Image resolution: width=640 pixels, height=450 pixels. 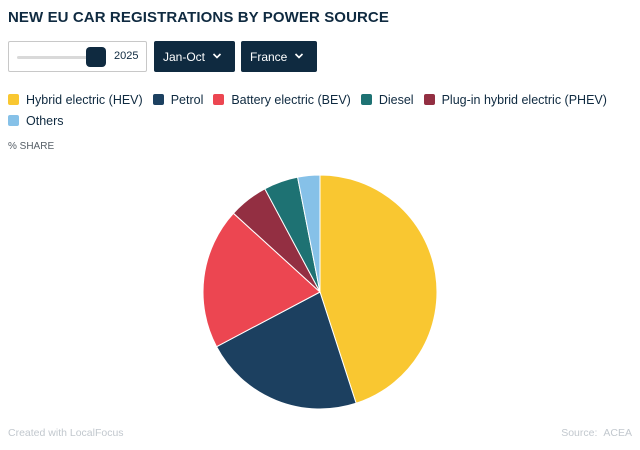 I want to click on legend-item: Diesel, so click(x=387, y=100).